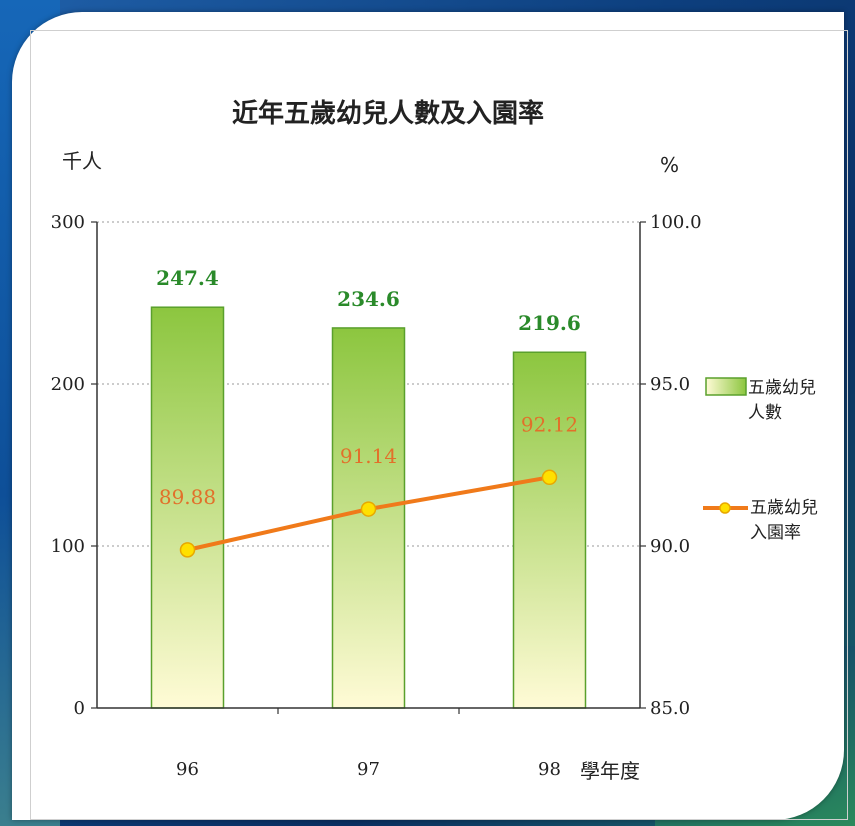 The width and height of the screenshot is (855, 826). Describe the element at coordinates (726, 386) in the screenshot. I see `legend-bar-swatch` at that location.